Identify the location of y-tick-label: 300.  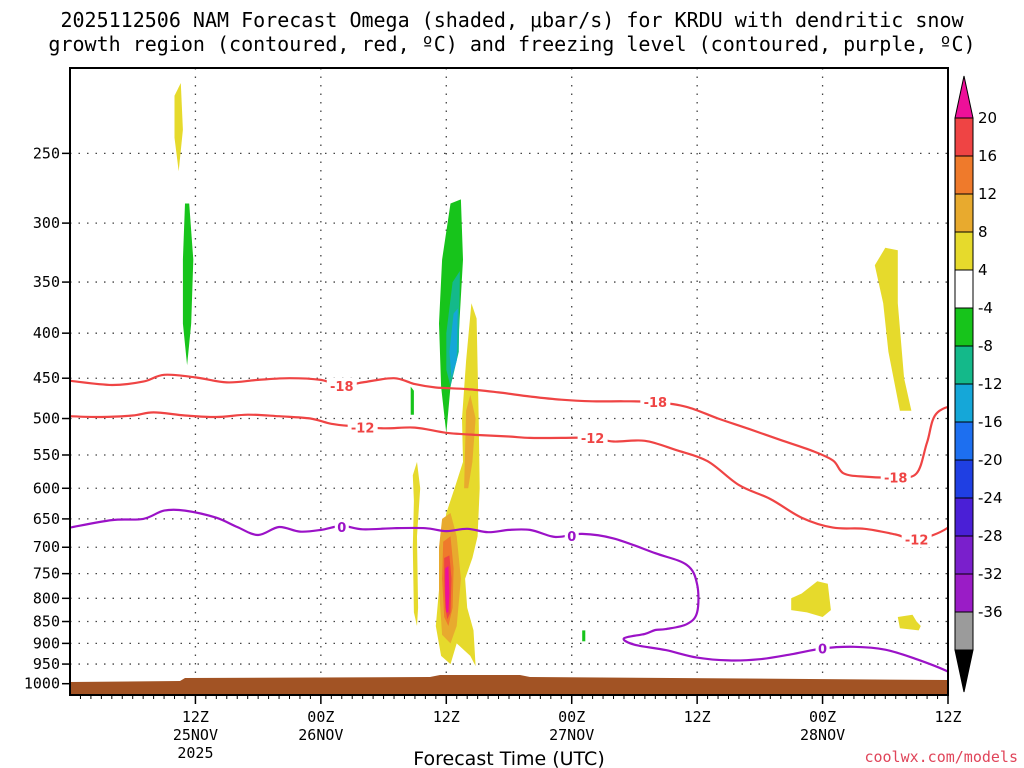
(46, 223).